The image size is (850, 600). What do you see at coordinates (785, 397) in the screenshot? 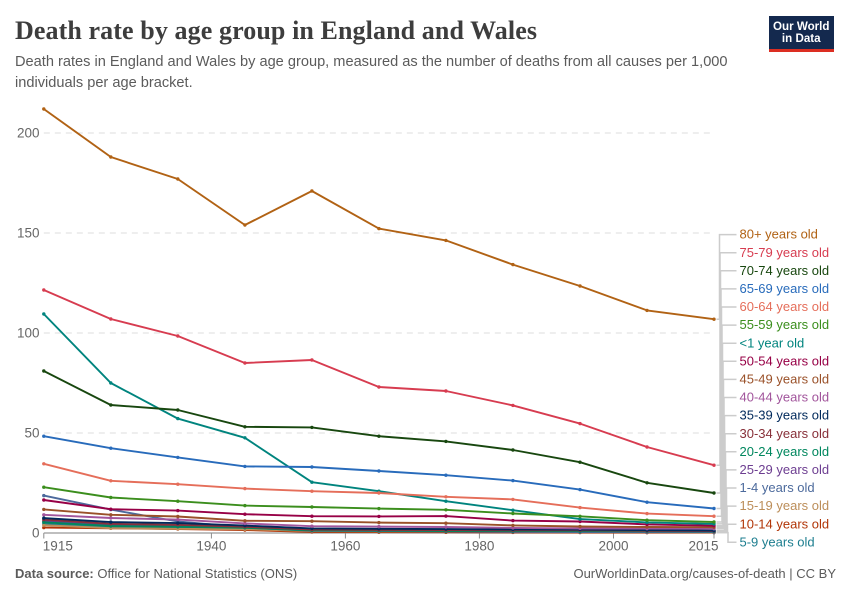
I see `svg-text: 40-44 years old` at bounding box center [785, 397].